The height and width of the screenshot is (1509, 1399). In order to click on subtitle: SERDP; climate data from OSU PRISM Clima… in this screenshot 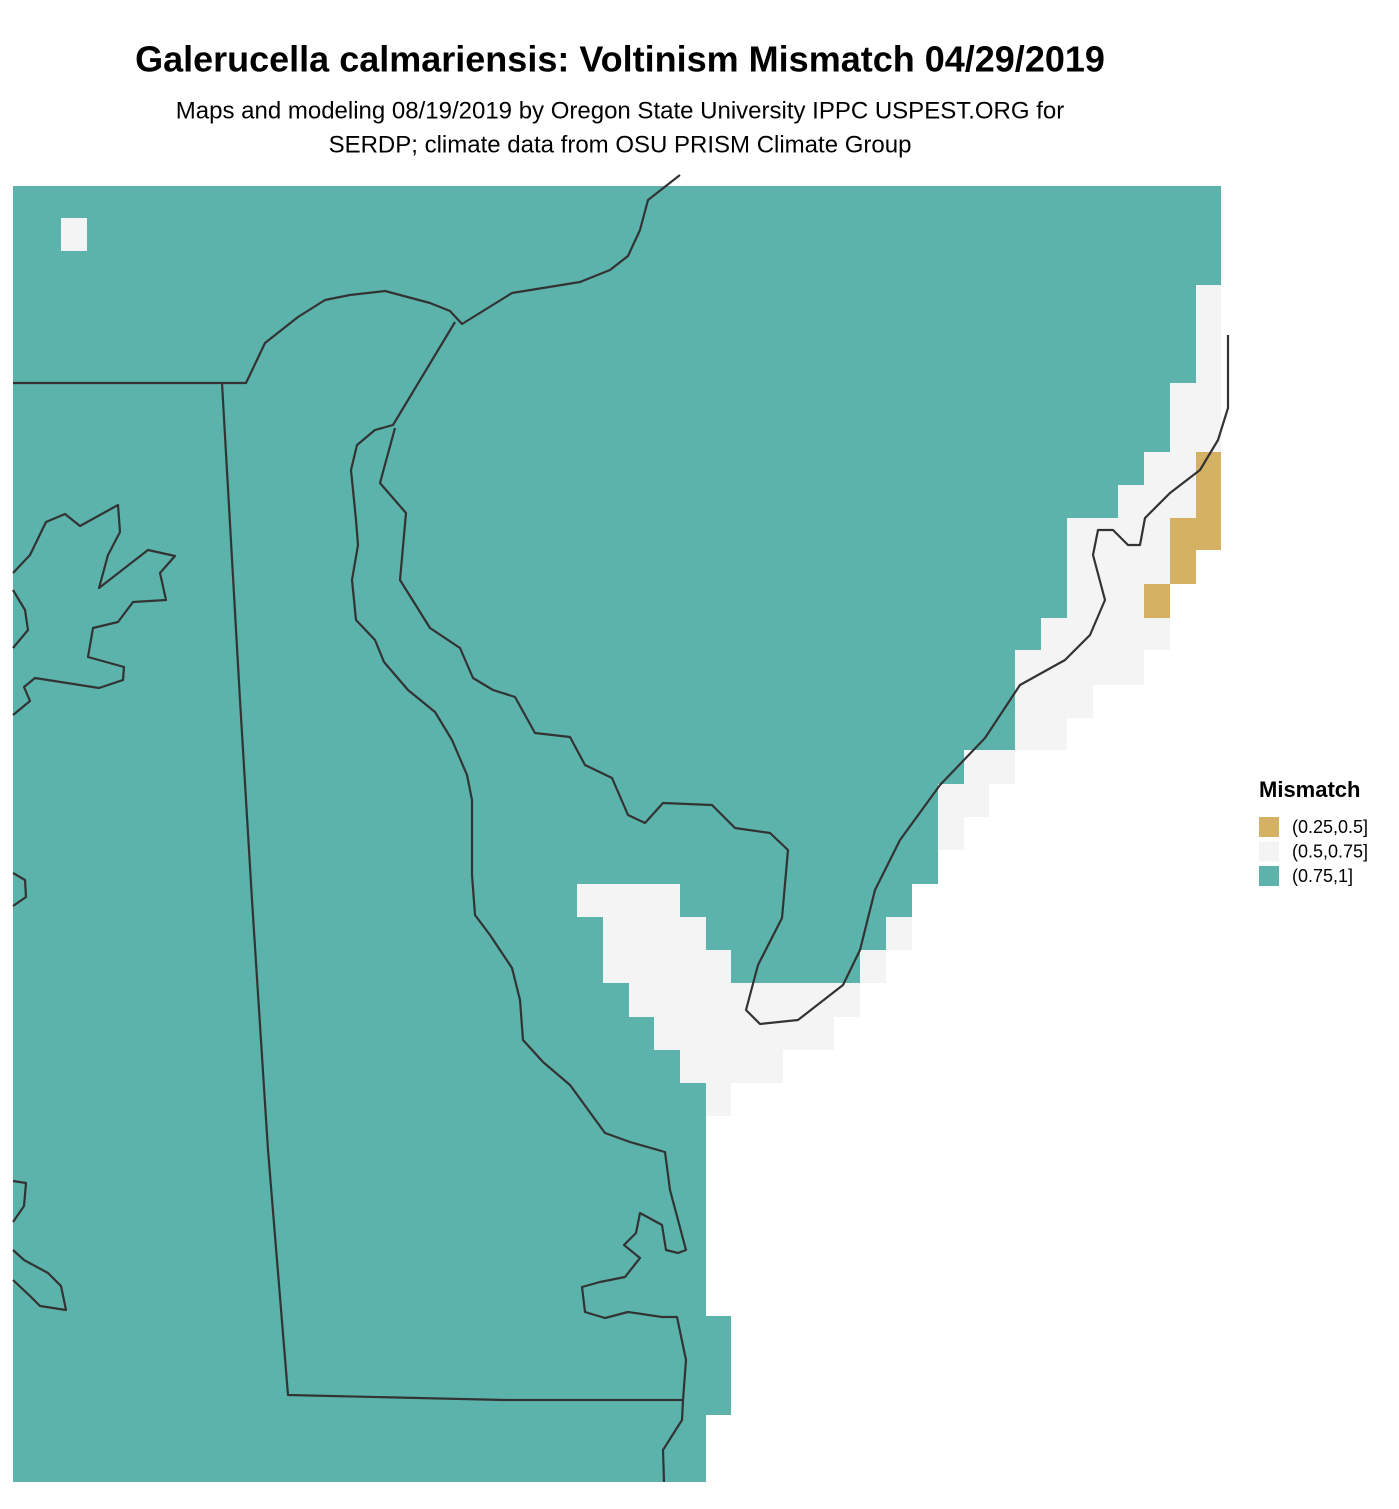, I will do `click(620, 144)`.